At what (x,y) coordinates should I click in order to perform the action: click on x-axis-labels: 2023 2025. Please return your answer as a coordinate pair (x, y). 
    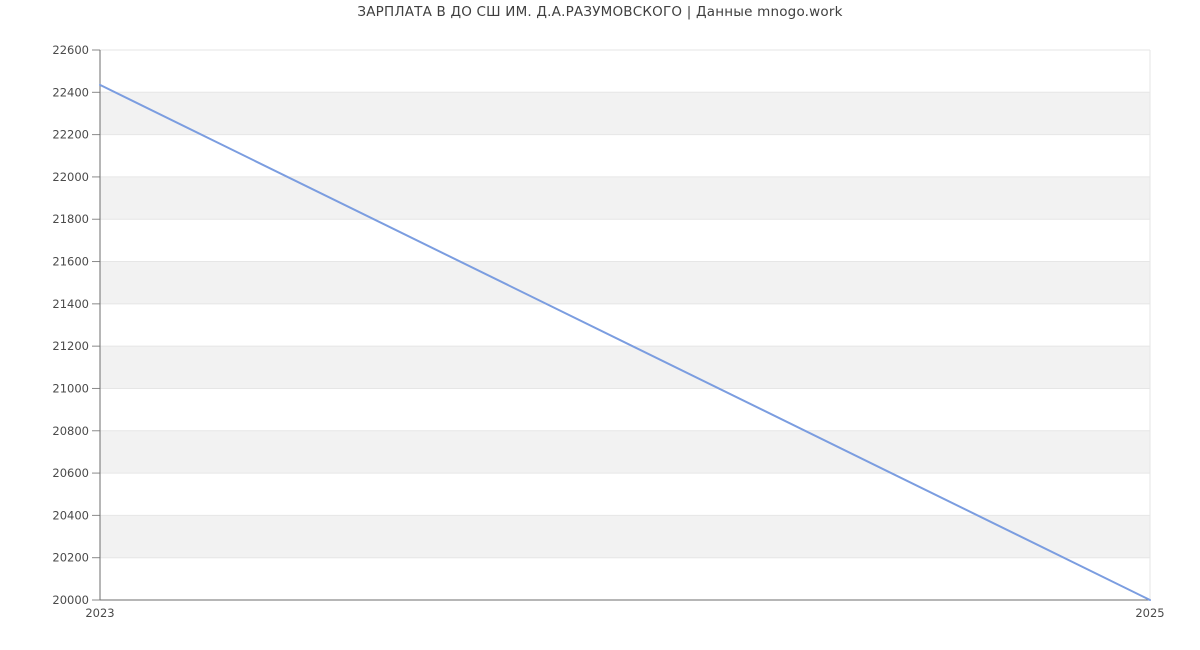
    Looking at the image, I should click on (624, 613).